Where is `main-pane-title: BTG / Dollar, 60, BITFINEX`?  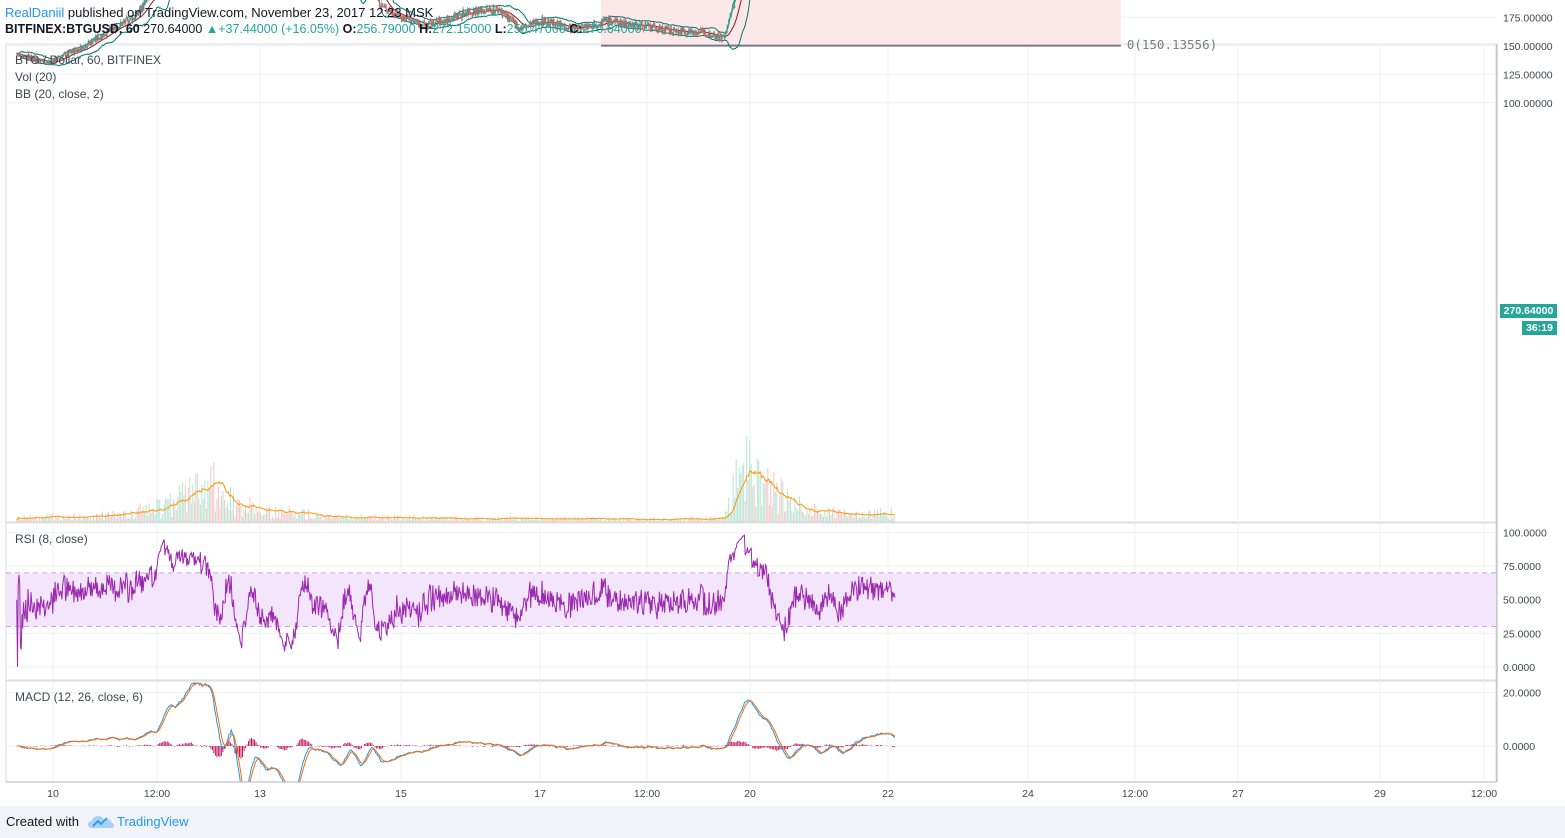 main-pane-title: BTG / Dollar, 60, BITFINEX is located at coordinates (88, 60).